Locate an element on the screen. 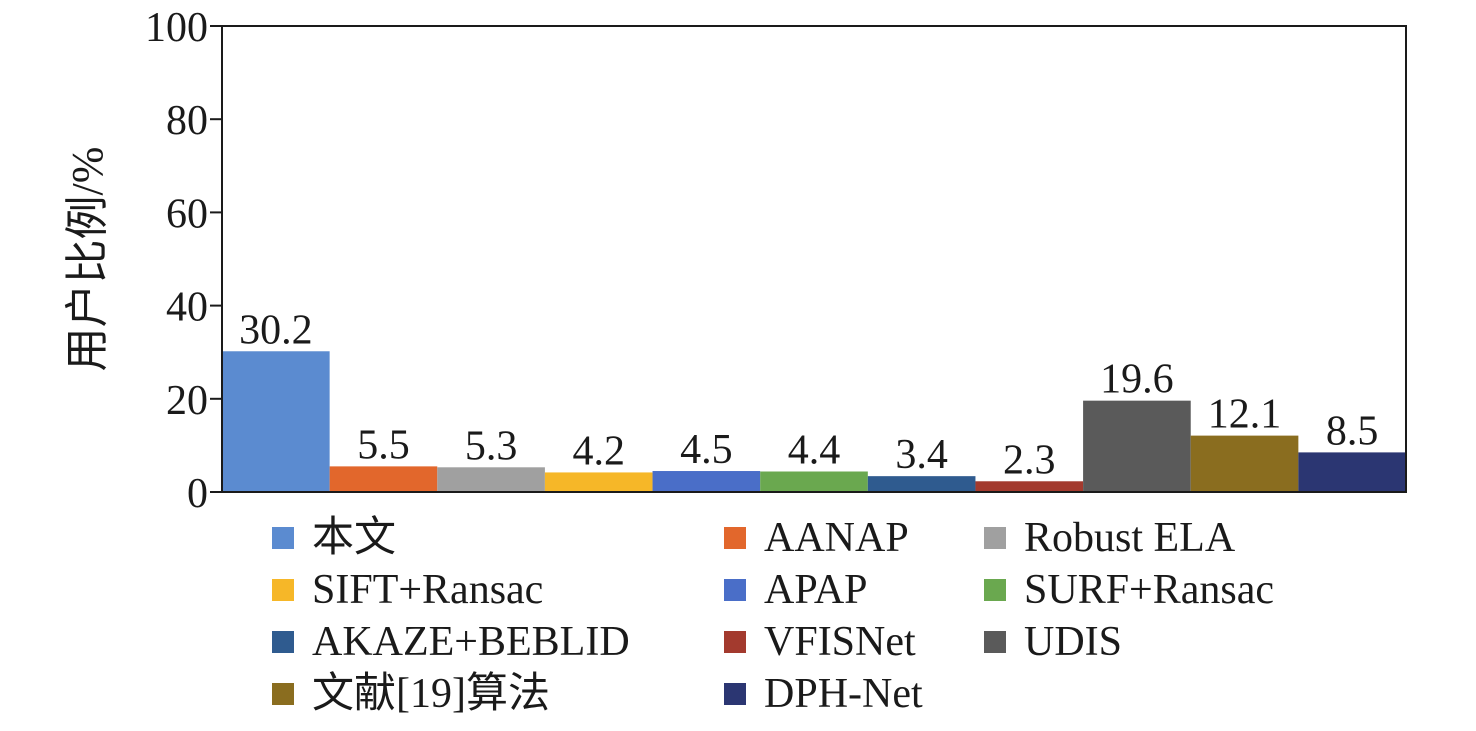 The image size is (1476, 731). y-tick-label-100: 100 is located at coordinates (176, 28).